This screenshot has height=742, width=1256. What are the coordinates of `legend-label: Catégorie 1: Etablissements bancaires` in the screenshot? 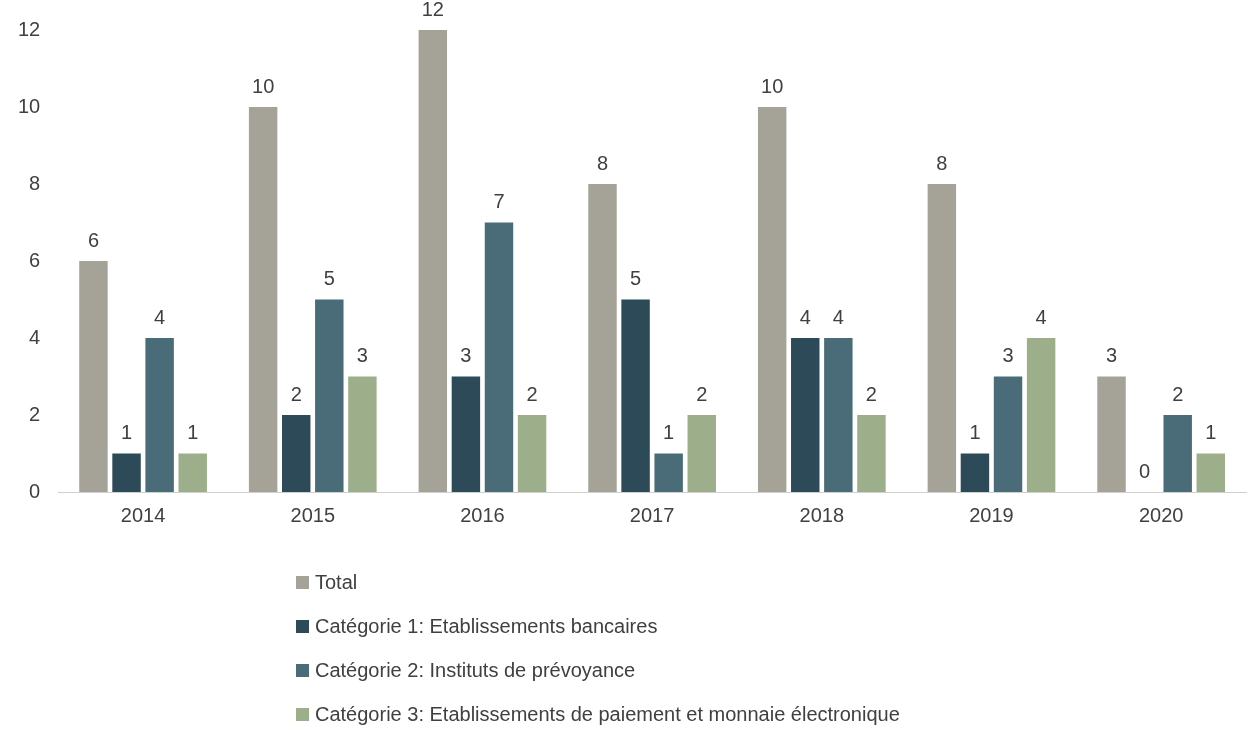 It's located at (486, 626).